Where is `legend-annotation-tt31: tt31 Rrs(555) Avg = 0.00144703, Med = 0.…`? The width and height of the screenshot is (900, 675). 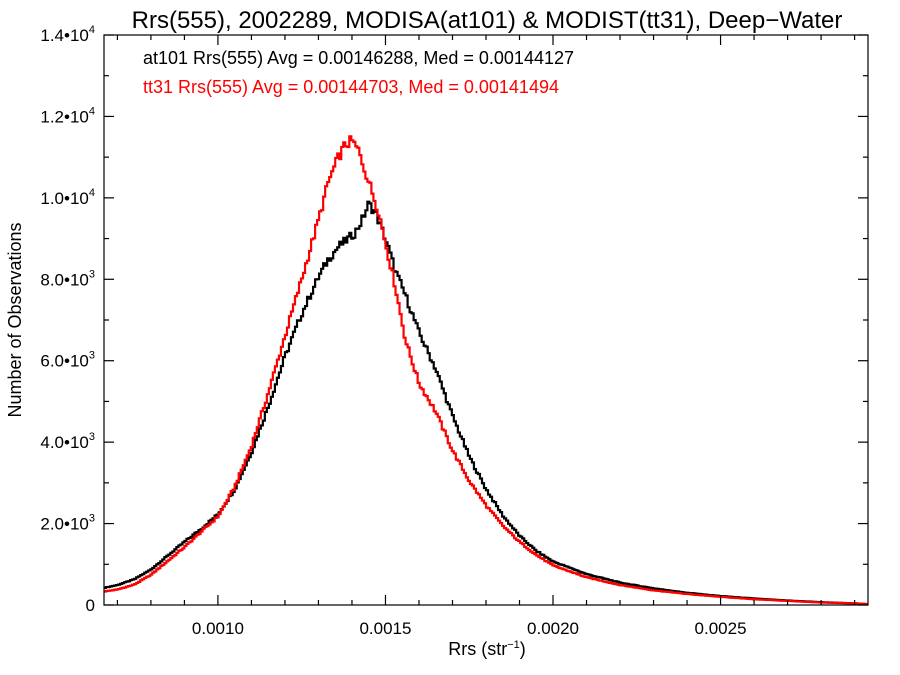 legend-annotation-tt31: tt31 Rrs(555) Avg = 0.00144703, Med = 0.… is located at coordinates (351, 87).